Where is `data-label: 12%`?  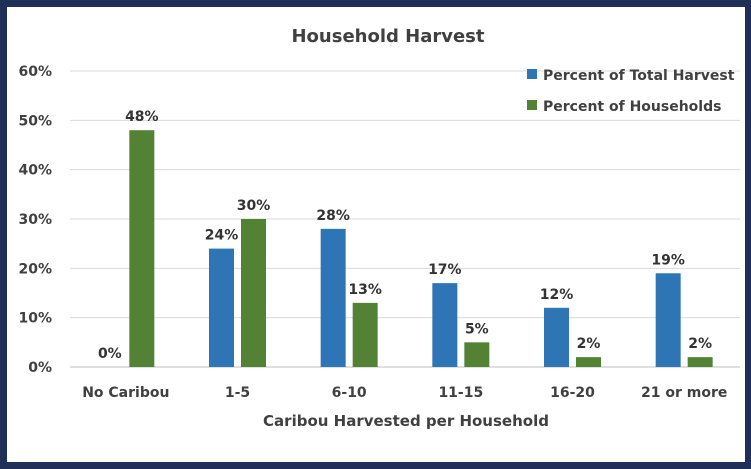 data-label: 12% is located at coordinates (557, 295).